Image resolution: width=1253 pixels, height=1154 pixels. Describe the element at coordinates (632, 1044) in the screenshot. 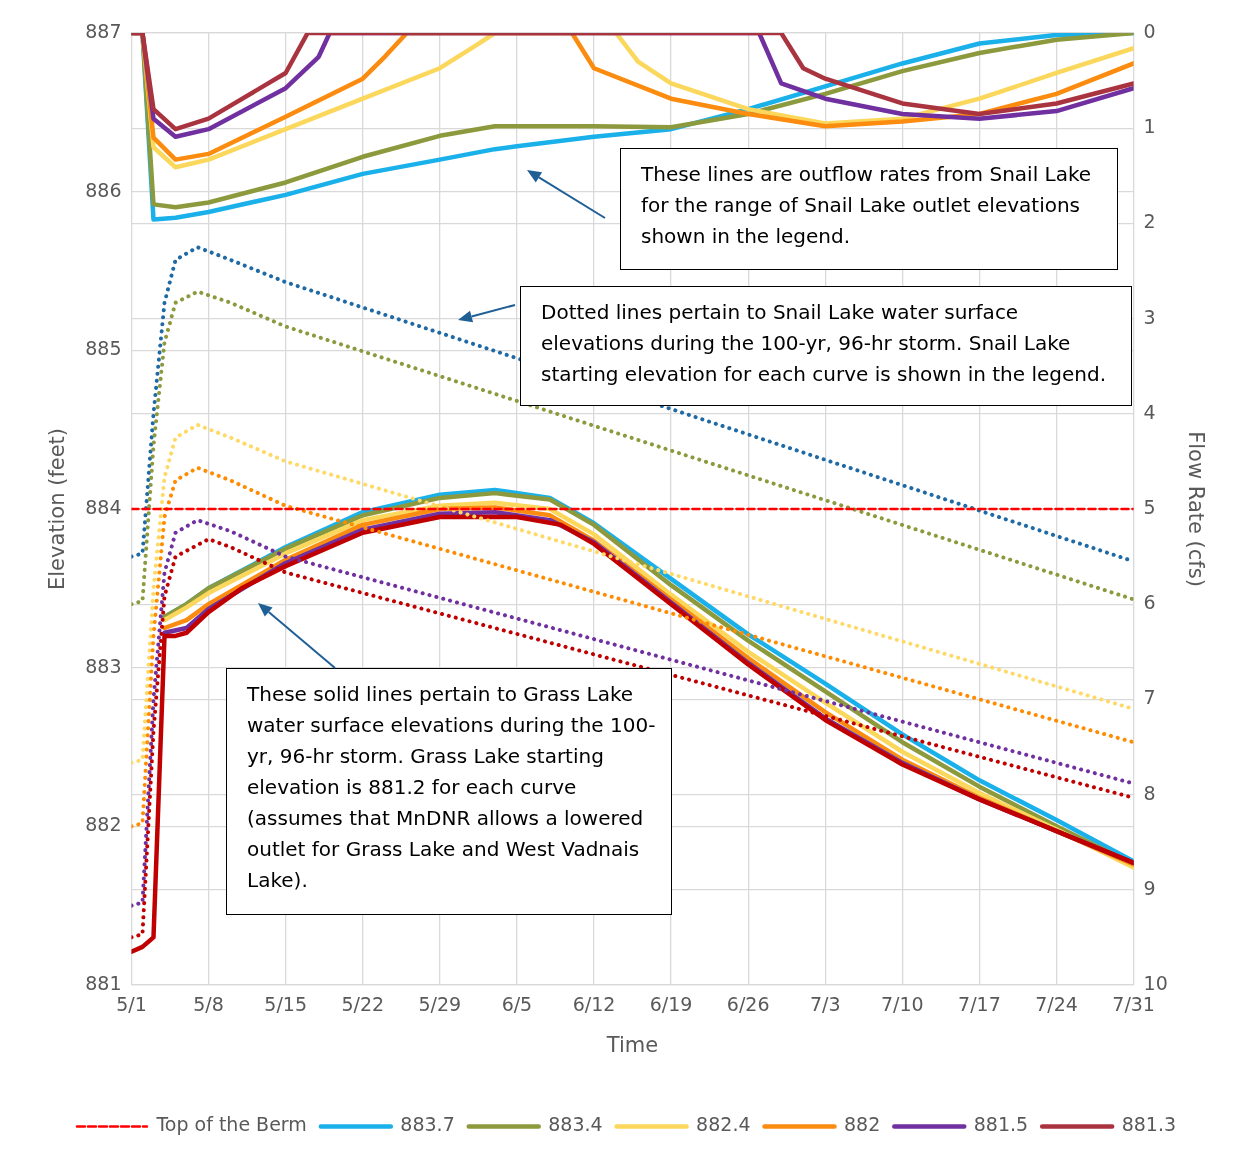

I see `x-axis-title: Time` at that location.